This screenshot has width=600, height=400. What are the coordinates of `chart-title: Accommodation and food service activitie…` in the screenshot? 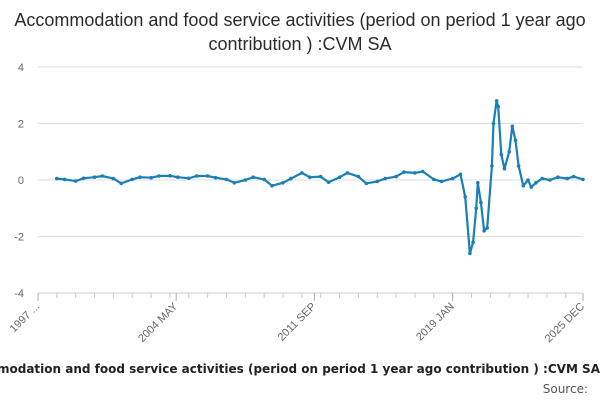 It's located at (300, 32).